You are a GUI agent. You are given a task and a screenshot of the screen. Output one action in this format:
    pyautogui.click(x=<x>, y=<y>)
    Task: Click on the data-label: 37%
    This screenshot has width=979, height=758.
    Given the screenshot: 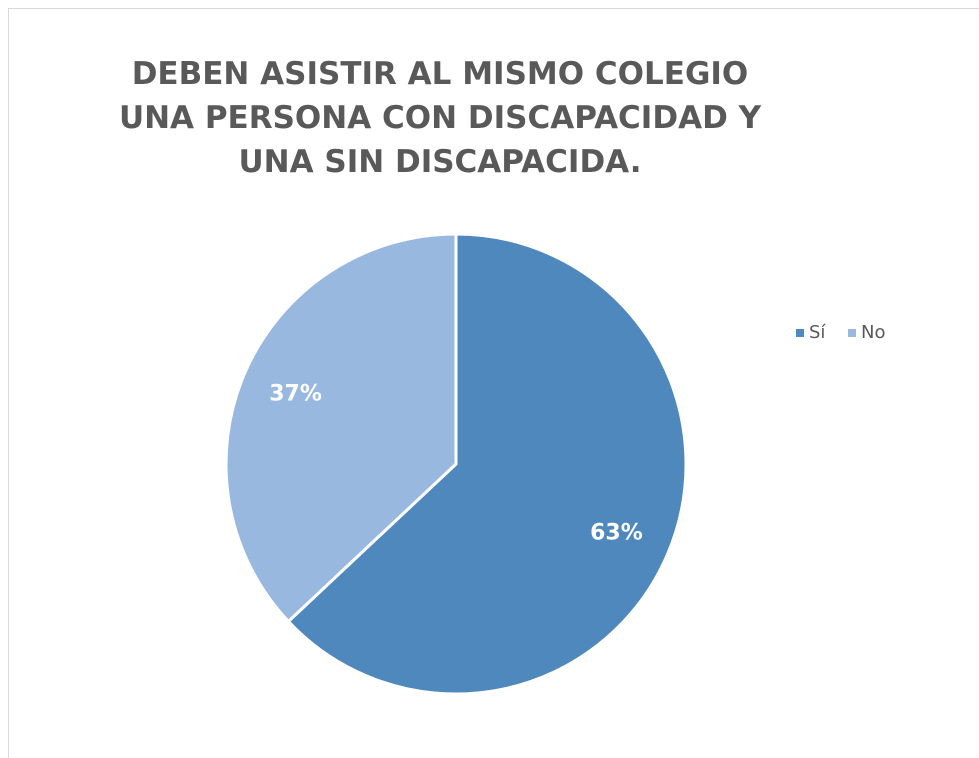 What is the action you would take?
    pyautogui.click(x=295, y=394)
    